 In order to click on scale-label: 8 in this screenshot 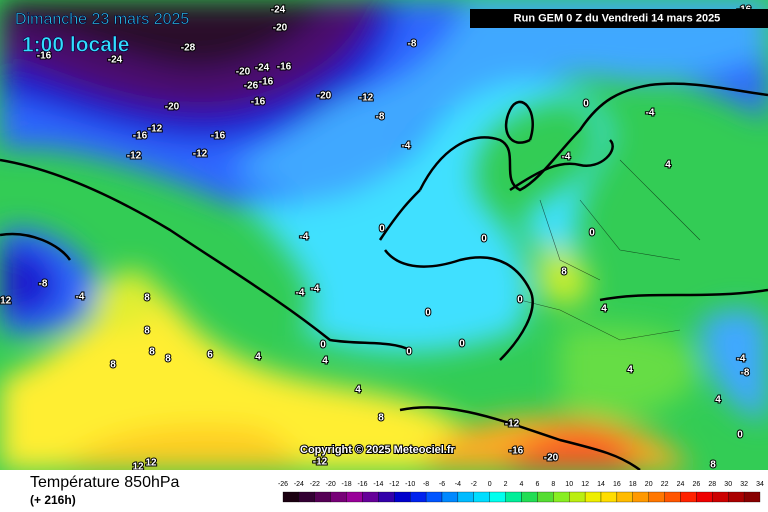, I will do `click(553, 484)`.